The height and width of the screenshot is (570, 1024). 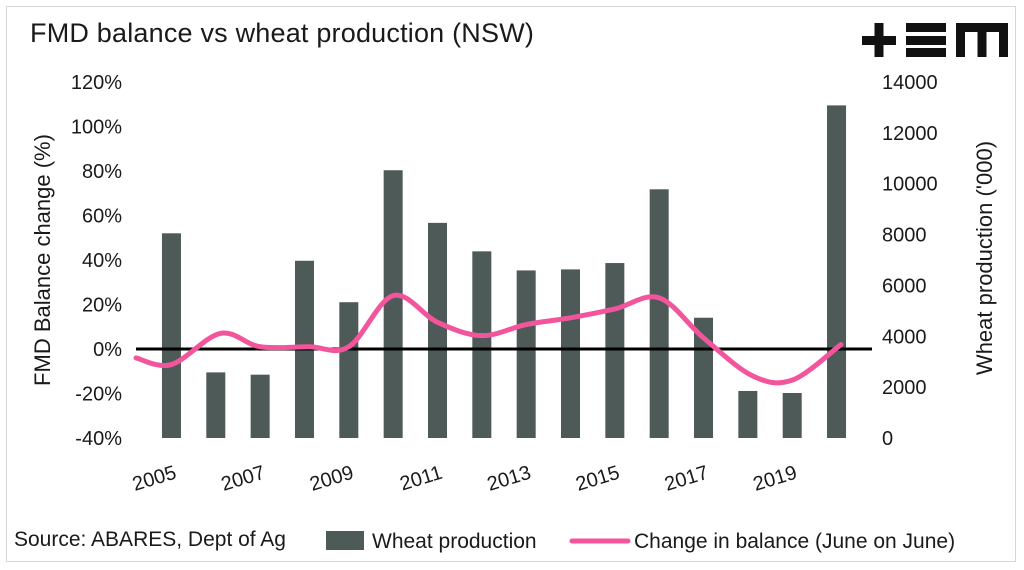 What do you see at coordinates (571, 353) in the screenshot?
I see `bar-2014` at bounding box center [571, 353].